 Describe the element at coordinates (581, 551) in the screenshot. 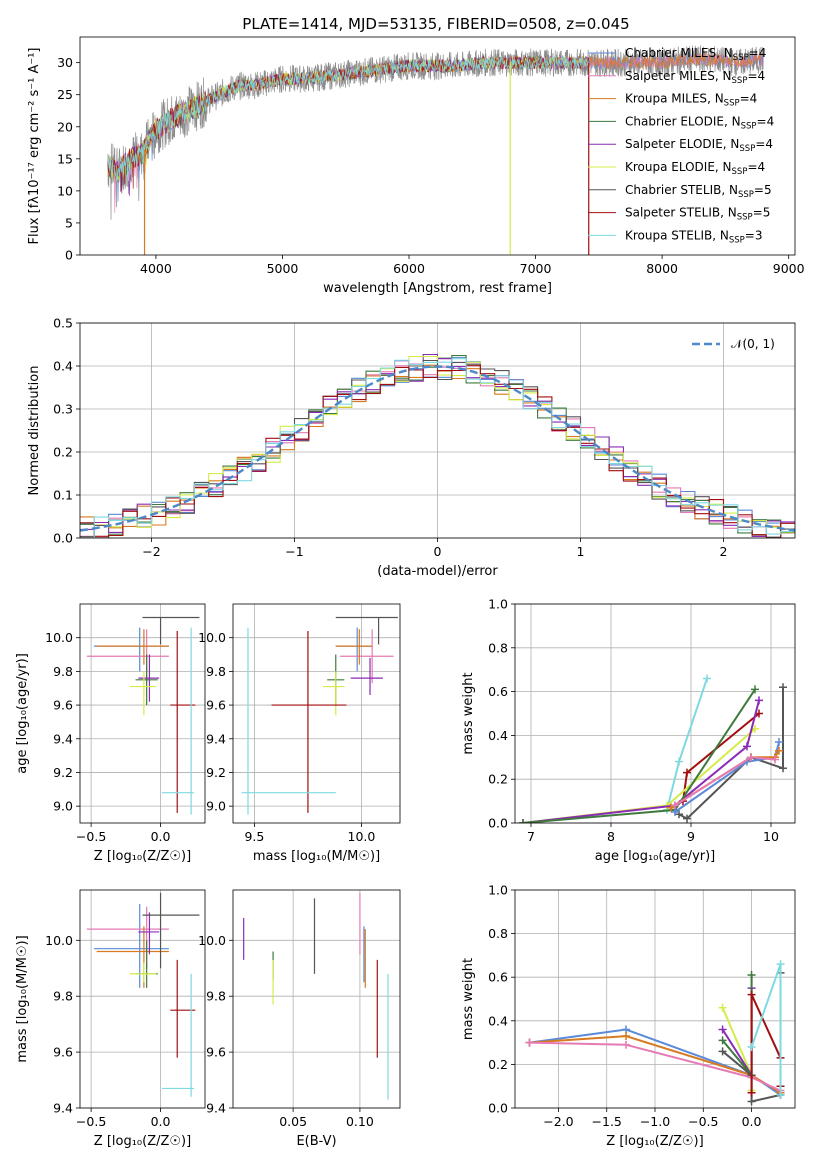

I see `x-tick-label: 1` at that location.